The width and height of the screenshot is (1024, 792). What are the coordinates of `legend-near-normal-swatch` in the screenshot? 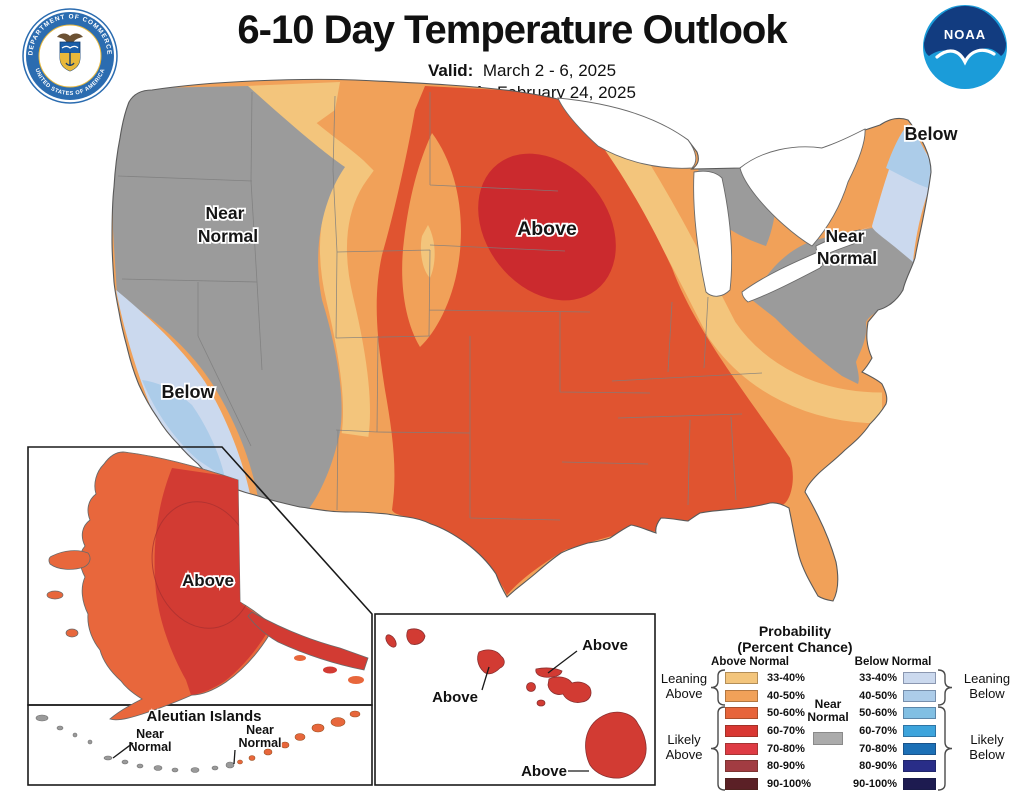 It's located at (828, 738).